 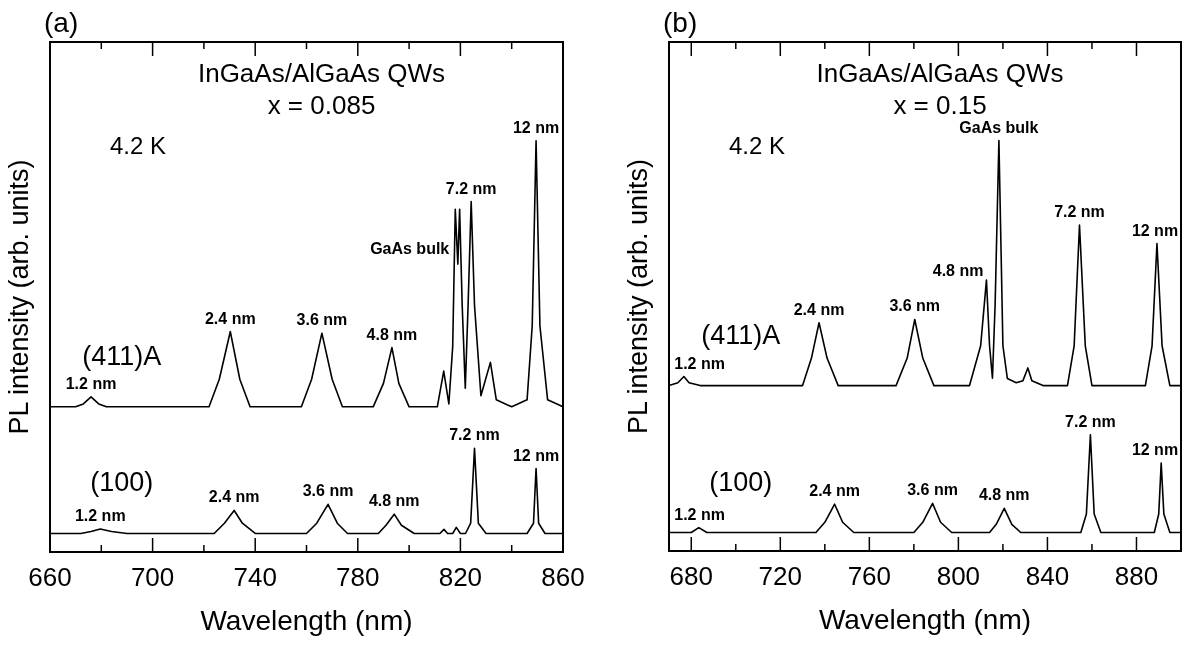 I want to click on x-tick-label: 680, so click(x=691, y=576).